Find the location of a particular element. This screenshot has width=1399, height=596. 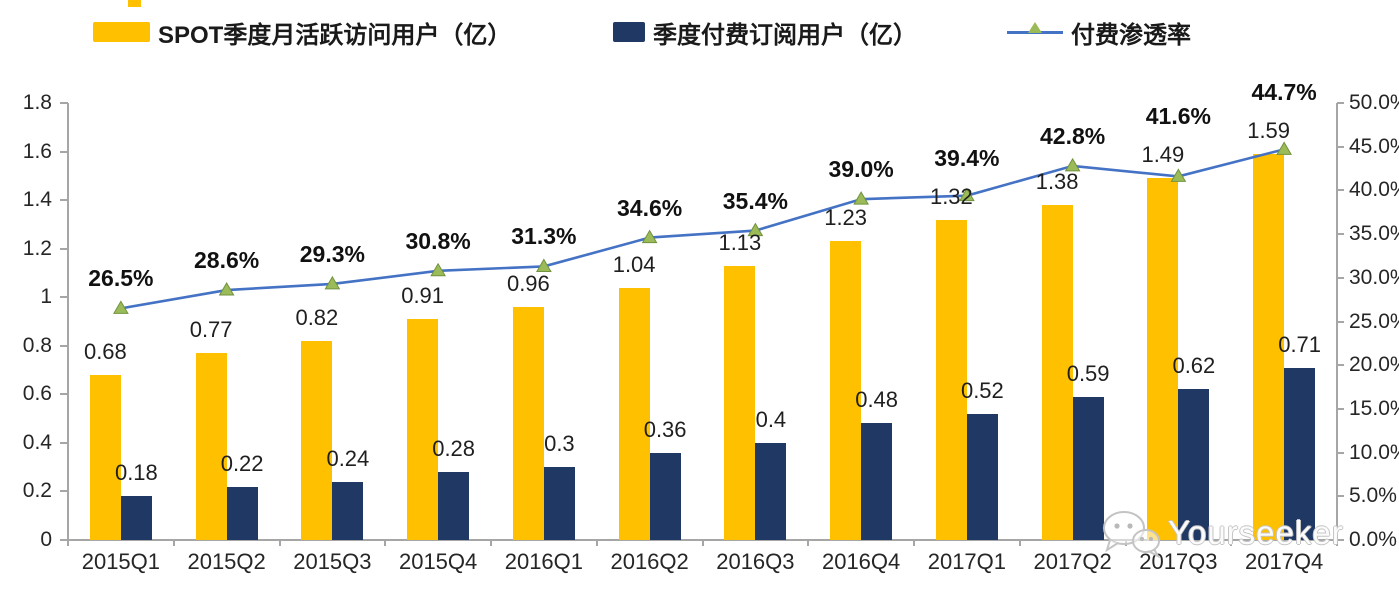

bar-value-label-mau: 0.77 is located at coordinates (211, 330).